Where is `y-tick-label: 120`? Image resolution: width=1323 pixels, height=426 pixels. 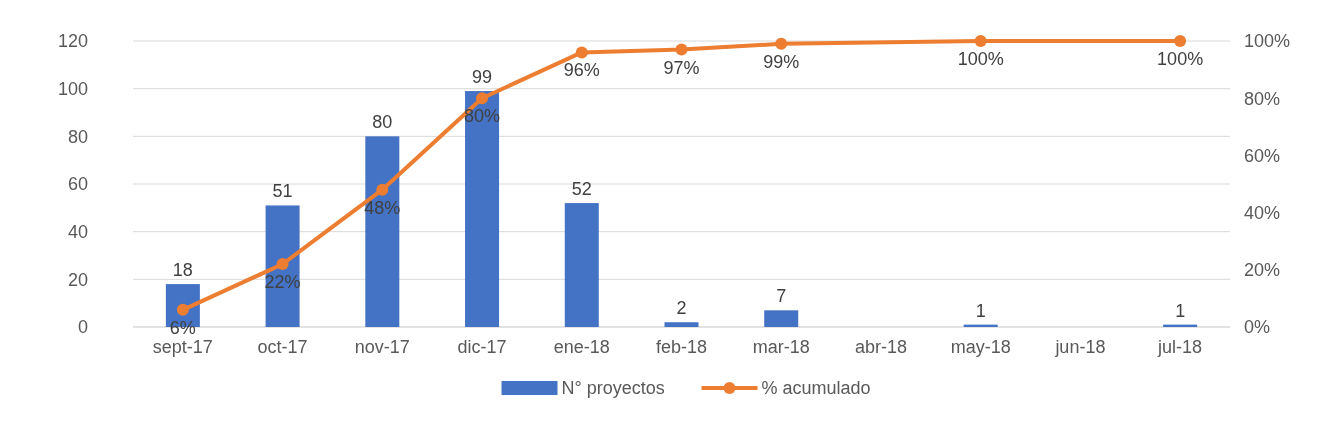
y-tick-label: 120 is located at coordinates (72, 41).